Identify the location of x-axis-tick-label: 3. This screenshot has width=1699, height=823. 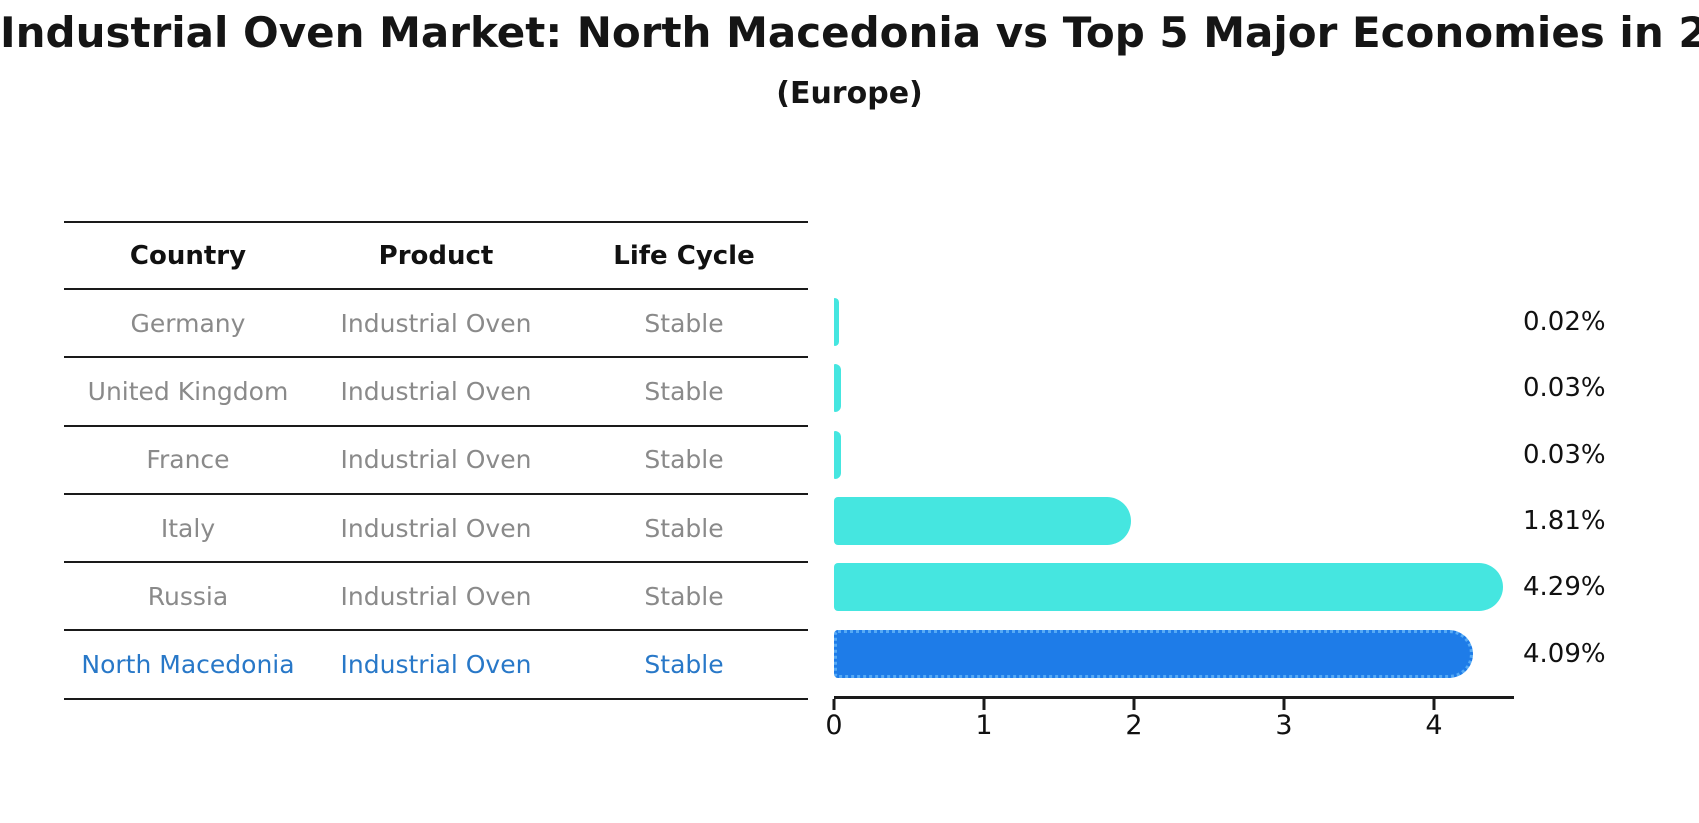
(1284, 725).